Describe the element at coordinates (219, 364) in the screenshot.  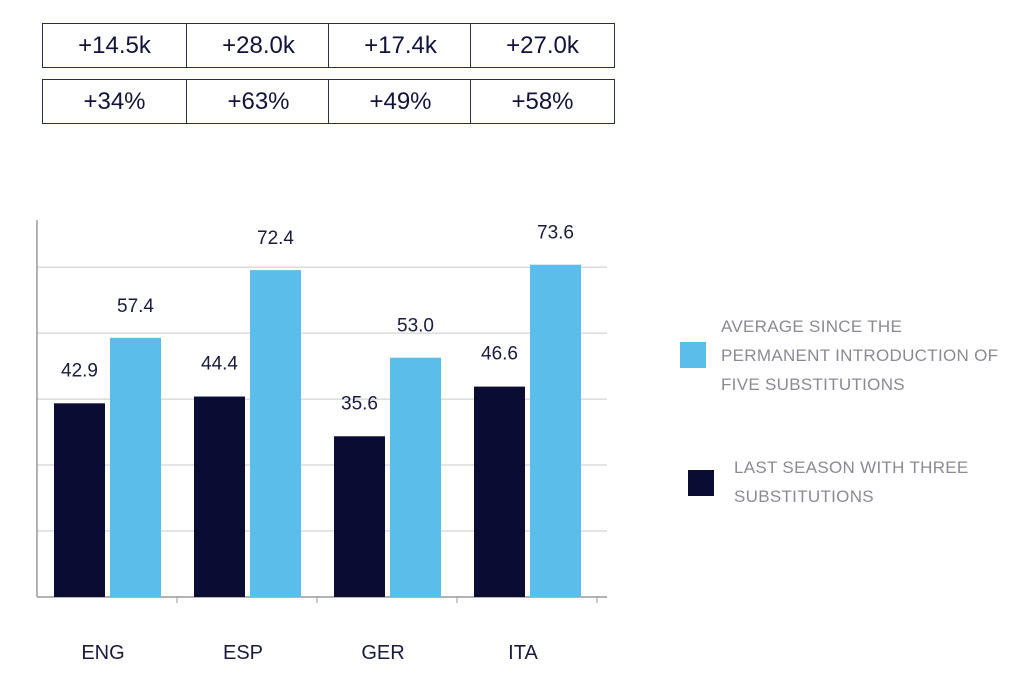
I see `data-label: 44.4` at that location.